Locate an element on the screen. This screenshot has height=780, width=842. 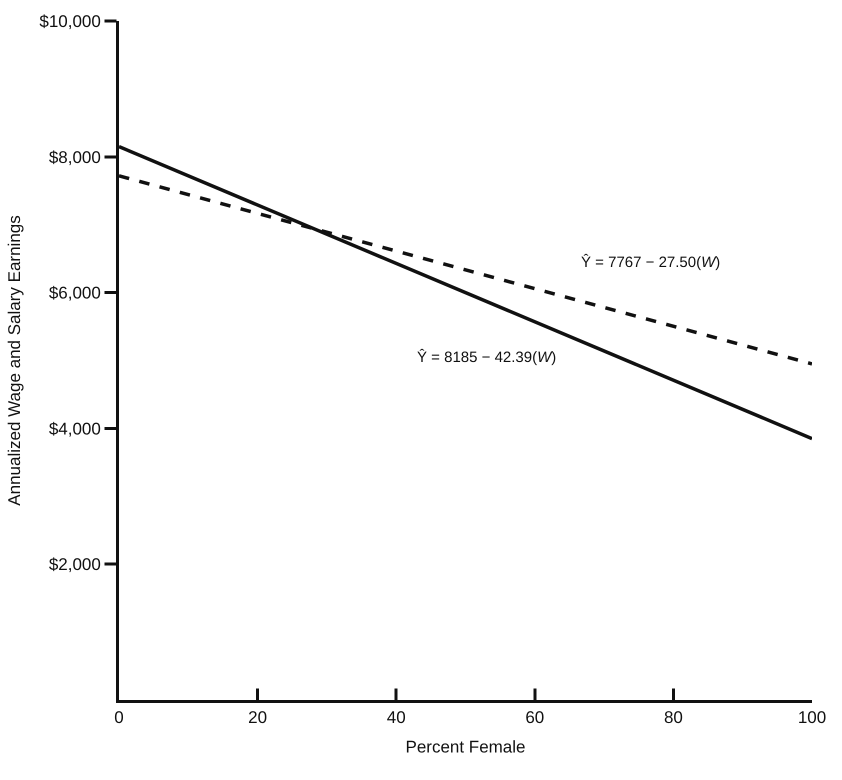
x-tick-label: 20 is located at coordinates (258, 718).